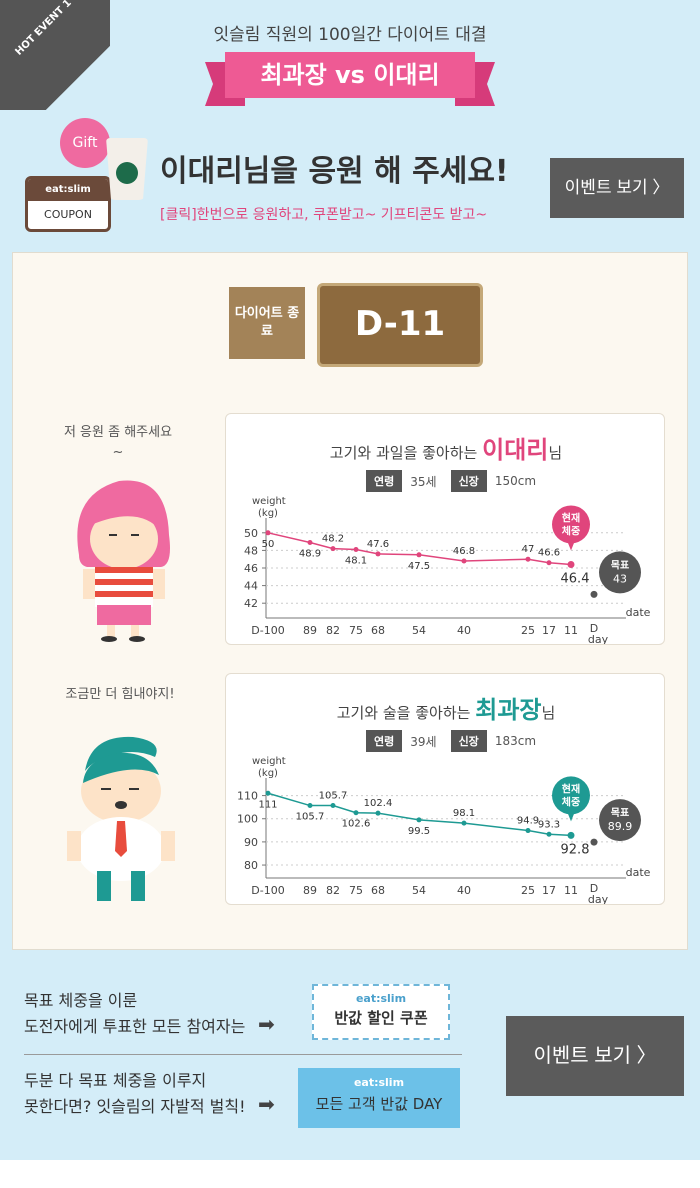 Image resolution: width=700 pixels, height=1188 pixels. I want to click on goal-bubble, so click(620, 572).